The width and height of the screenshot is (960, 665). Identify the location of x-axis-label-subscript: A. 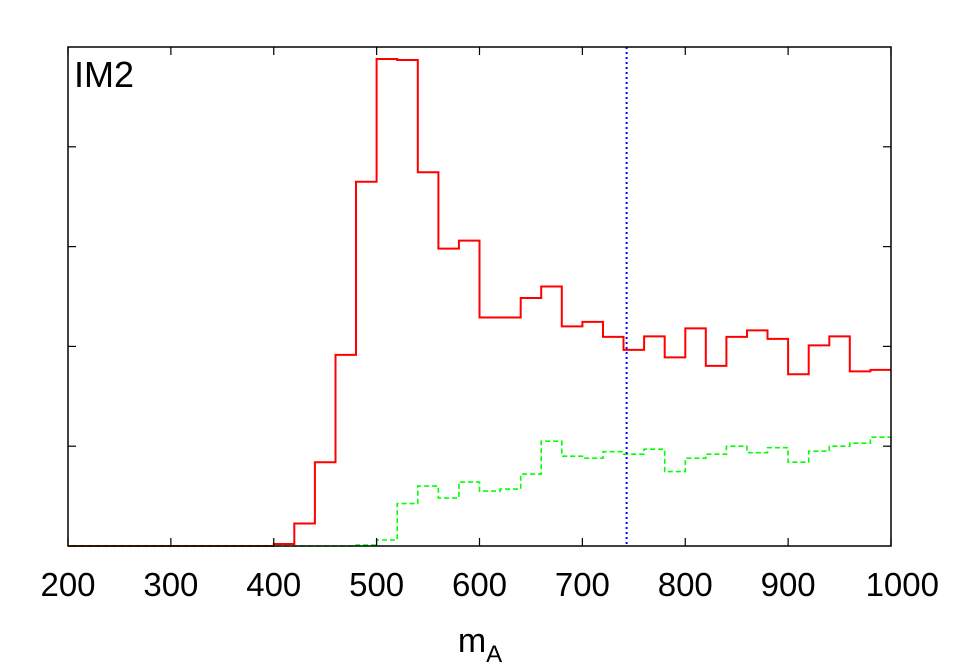
(494, 653).